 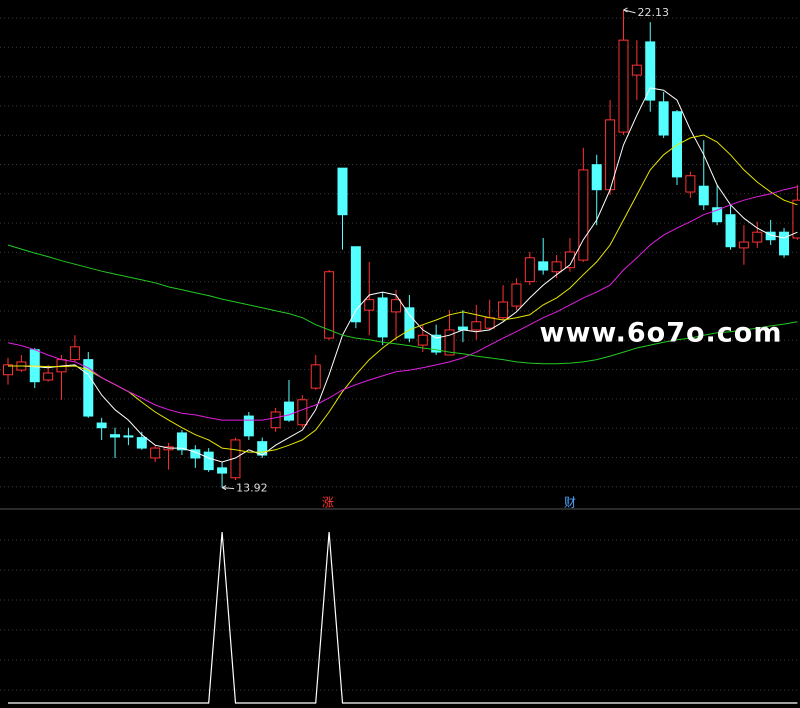 I want to click on event-marker: 财, so click(x=570, y=503).